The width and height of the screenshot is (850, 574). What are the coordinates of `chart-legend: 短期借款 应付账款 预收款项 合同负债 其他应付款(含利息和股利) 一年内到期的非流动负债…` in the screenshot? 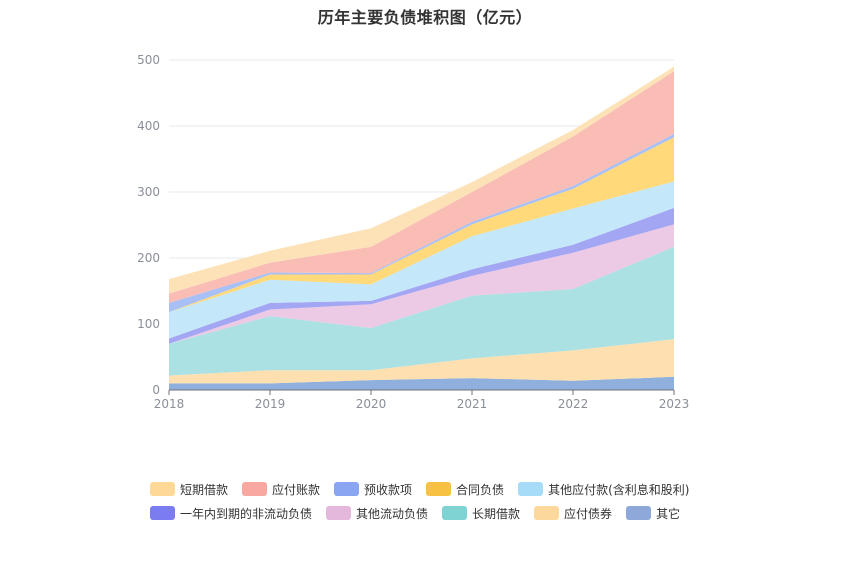 It's located at (430, 501).